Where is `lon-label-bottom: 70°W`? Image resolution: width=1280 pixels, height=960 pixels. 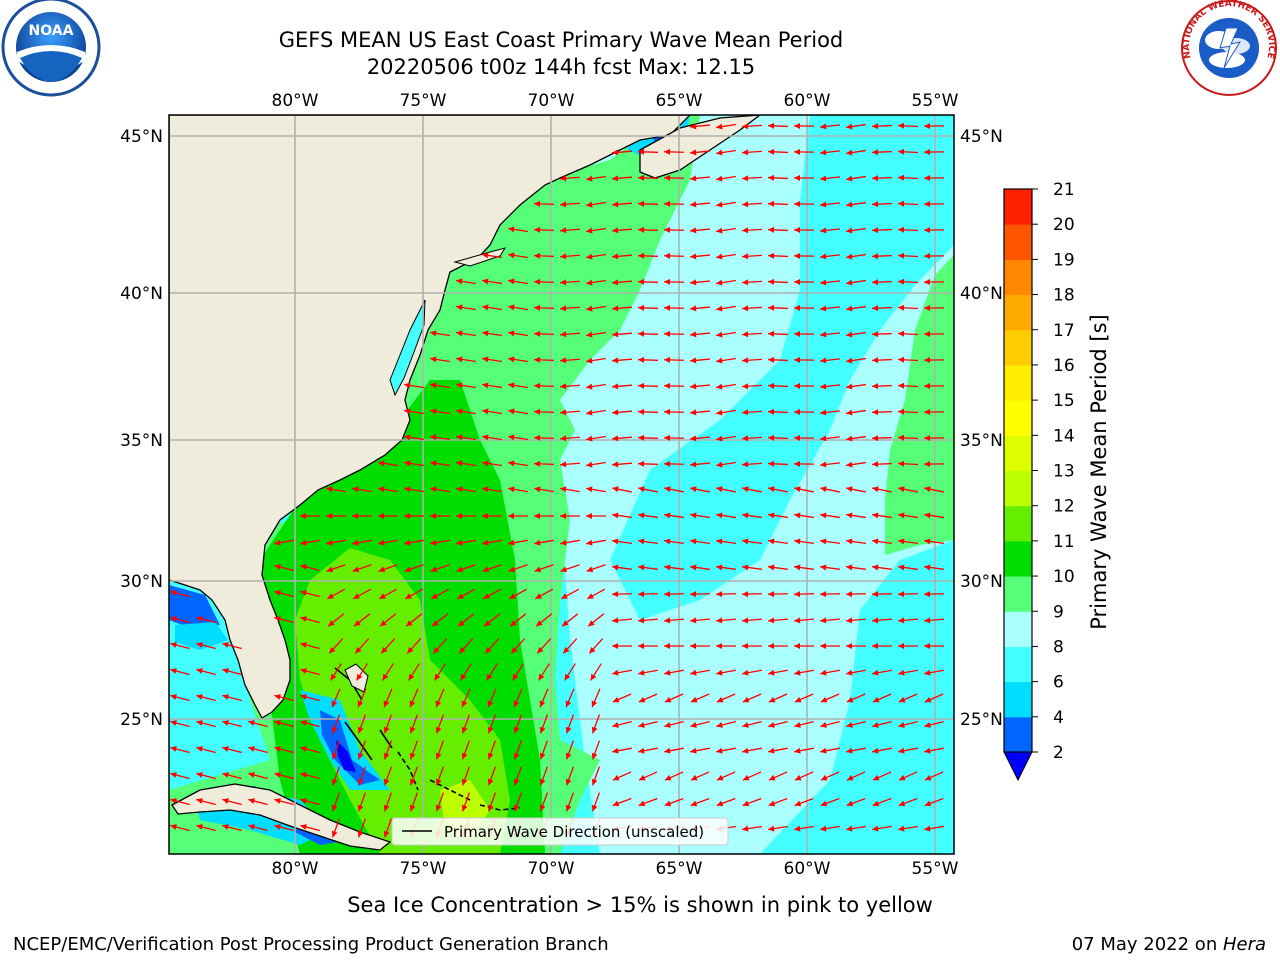 lon-label-bottom: 70°W is located at coordinates (551, 869).